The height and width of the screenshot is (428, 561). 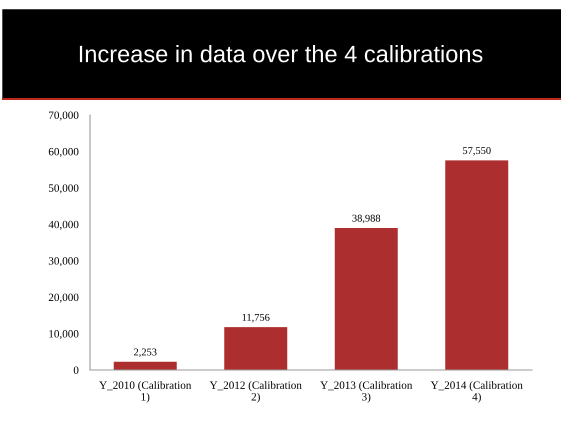 I want to click on y-tick-label: 30,000, so click(x=63, y=261).